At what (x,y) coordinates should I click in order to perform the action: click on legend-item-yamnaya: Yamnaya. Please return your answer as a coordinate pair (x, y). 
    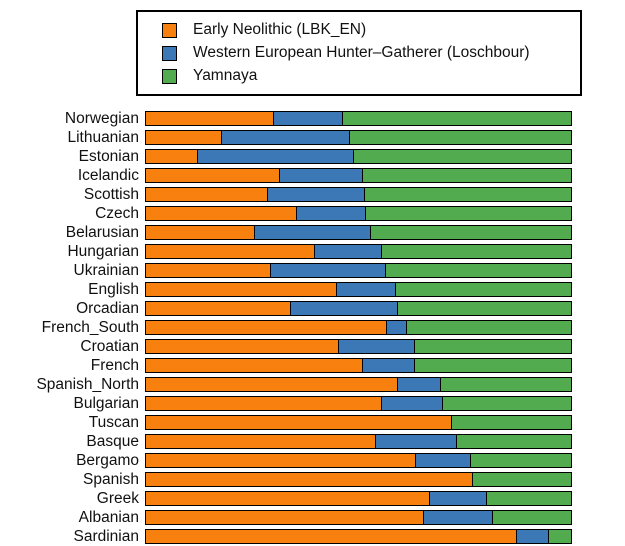
    Looking at the image, I should click on (371, 76).